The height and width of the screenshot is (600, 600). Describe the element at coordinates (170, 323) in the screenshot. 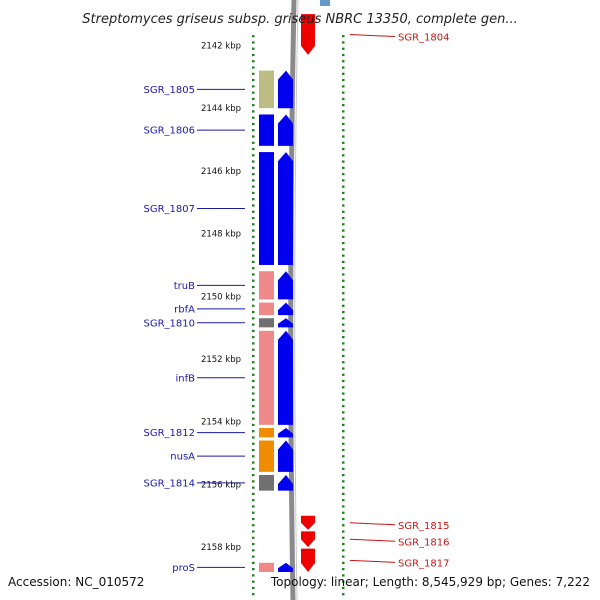

I see `gene-label: SGR_1810` at that location.